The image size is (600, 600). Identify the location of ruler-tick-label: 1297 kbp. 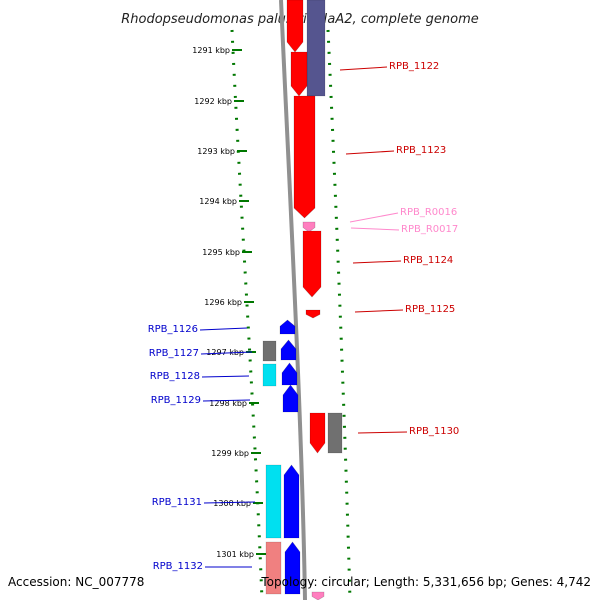
(225, 352).